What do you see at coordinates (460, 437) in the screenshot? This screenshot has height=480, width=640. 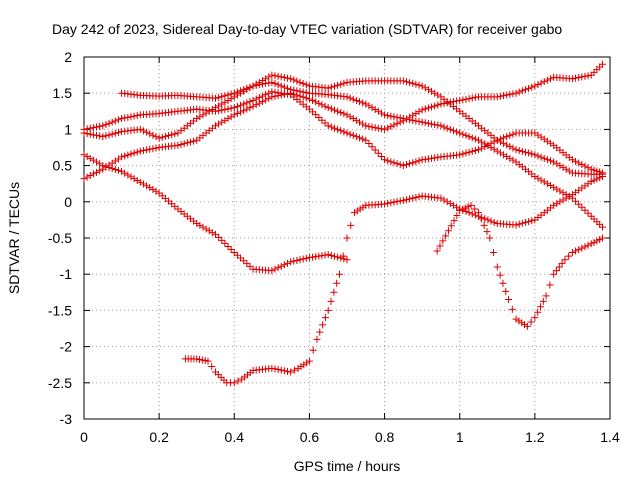 I see `x-tick-label: 1` at bounding box center [460, 437].